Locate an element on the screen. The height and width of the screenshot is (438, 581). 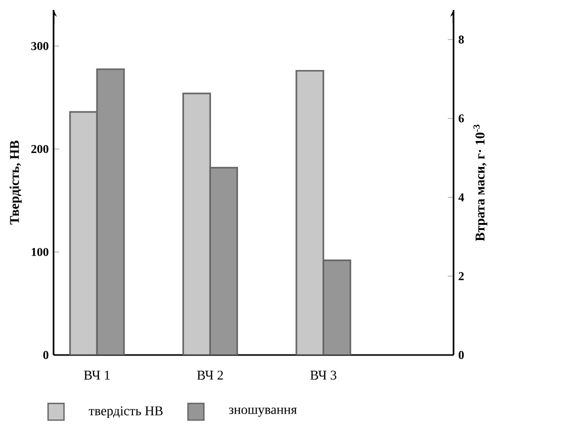
y2-axis-title: Втрата маси, г· 10$^{-3}$ is located at coordinates (480, 183).